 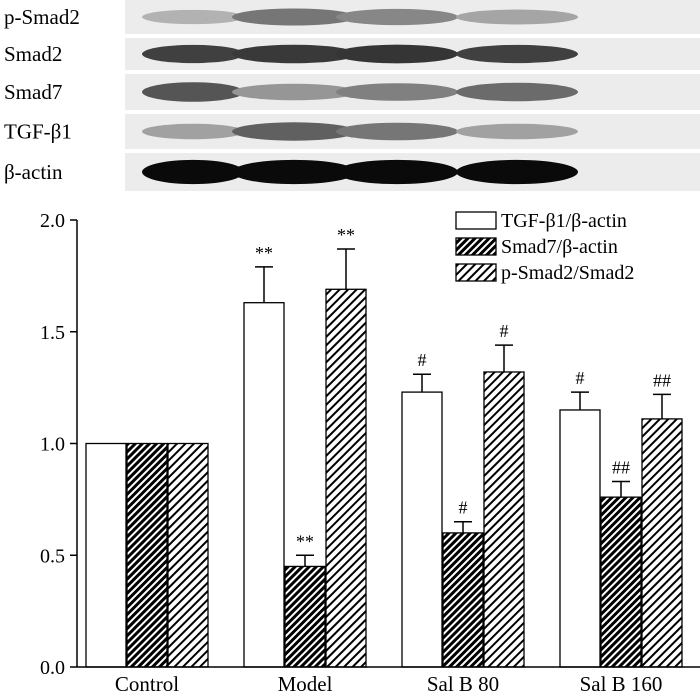 I want to click on legend-label: p-Smad2/Smad2, so click(x=567, y=273).